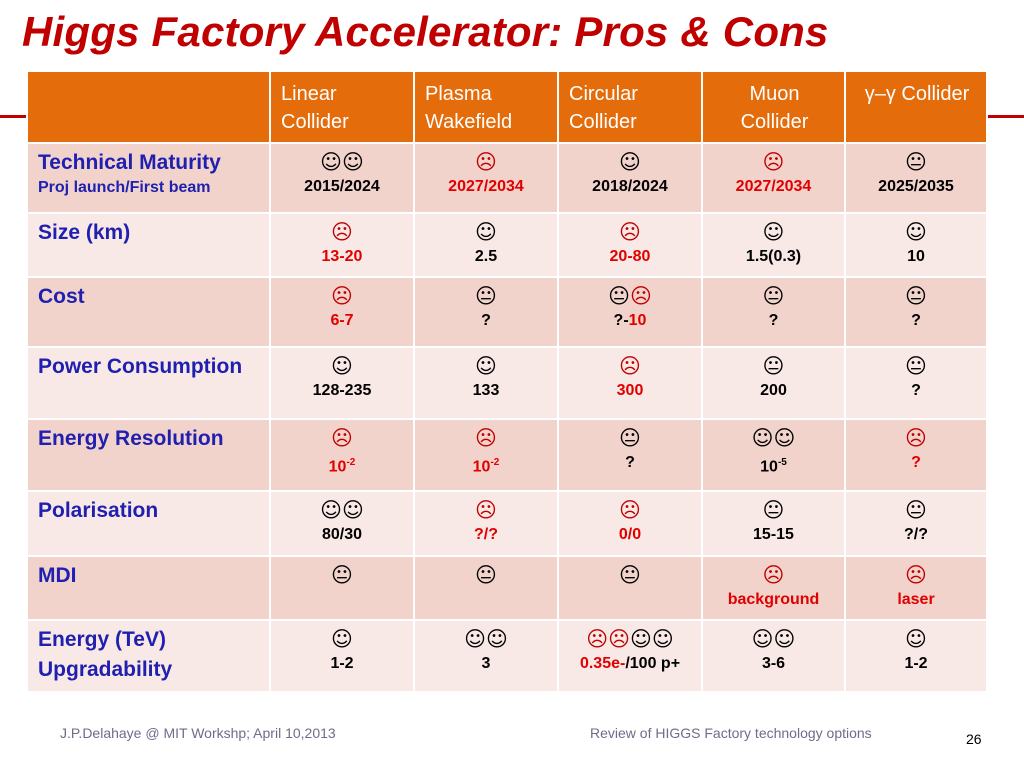 This screenshot has height=768, width=1024. Describe the element at coordinates (148, 245) in the screenshot. I see `row-label-size: Size (km)` at that location.